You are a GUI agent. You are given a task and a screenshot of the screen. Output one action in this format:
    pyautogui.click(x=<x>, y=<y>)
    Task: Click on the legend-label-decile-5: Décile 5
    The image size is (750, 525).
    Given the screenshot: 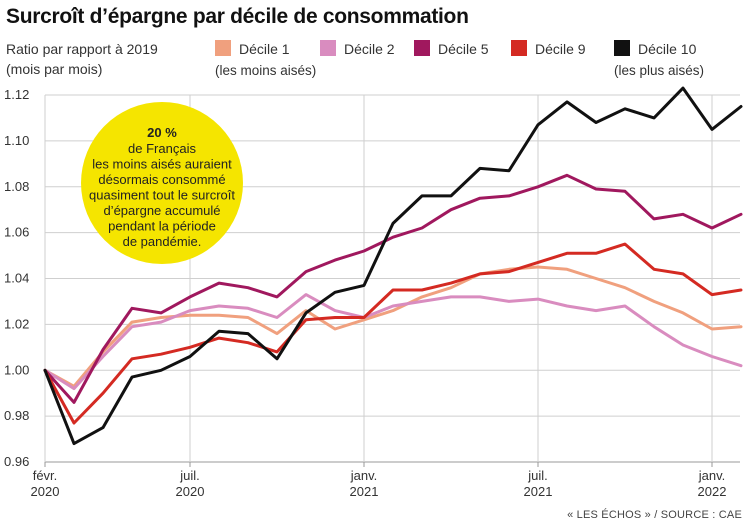 What is the action you would take?
    pyautogui.click(x=463, y=49)
    